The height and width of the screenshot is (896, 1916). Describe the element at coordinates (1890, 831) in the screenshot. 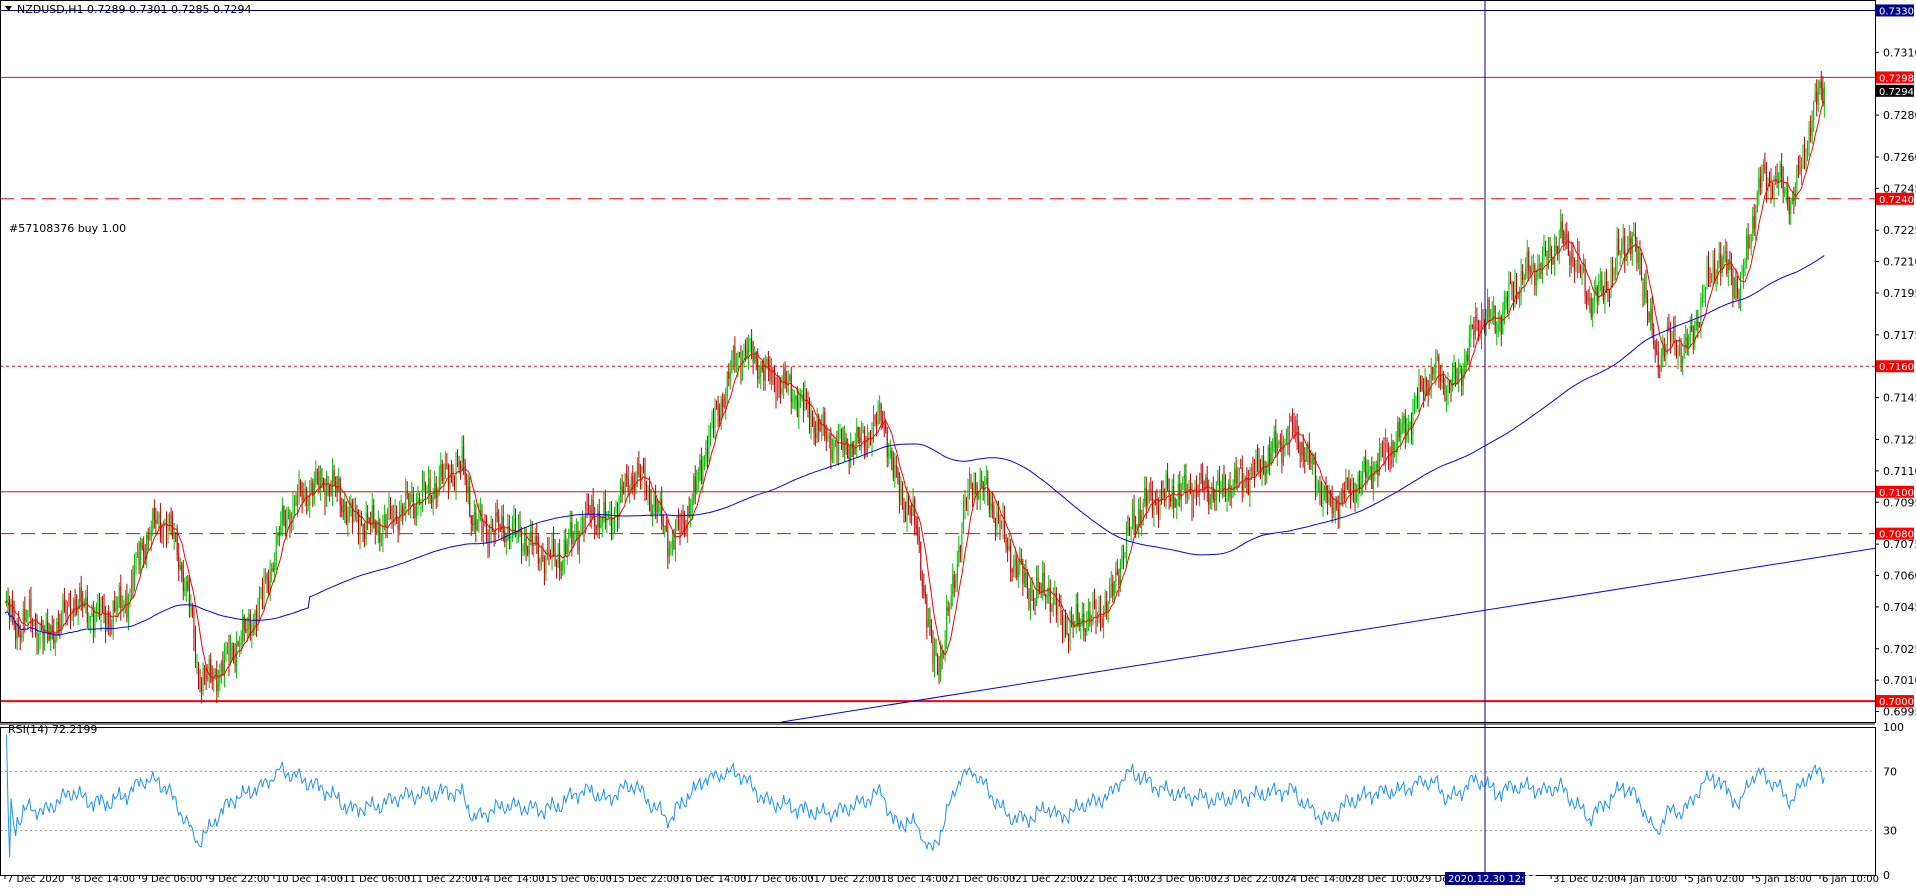

I see `rsi-tick-label: 30` at that location.